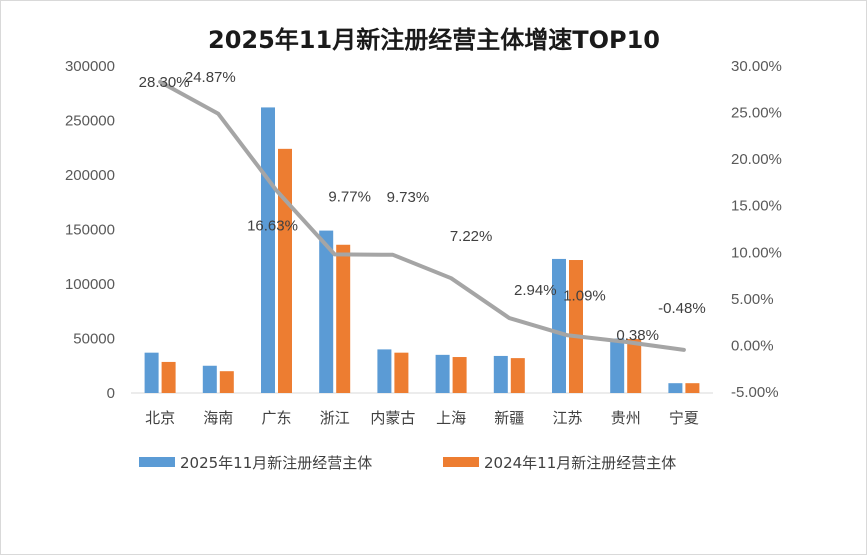 This screenshot has height=556, width=867. What do you see at coordinates (471, 236) in the screenshot?
I see `growth-data-label: 7.22%` at bounding box center [471, 236].